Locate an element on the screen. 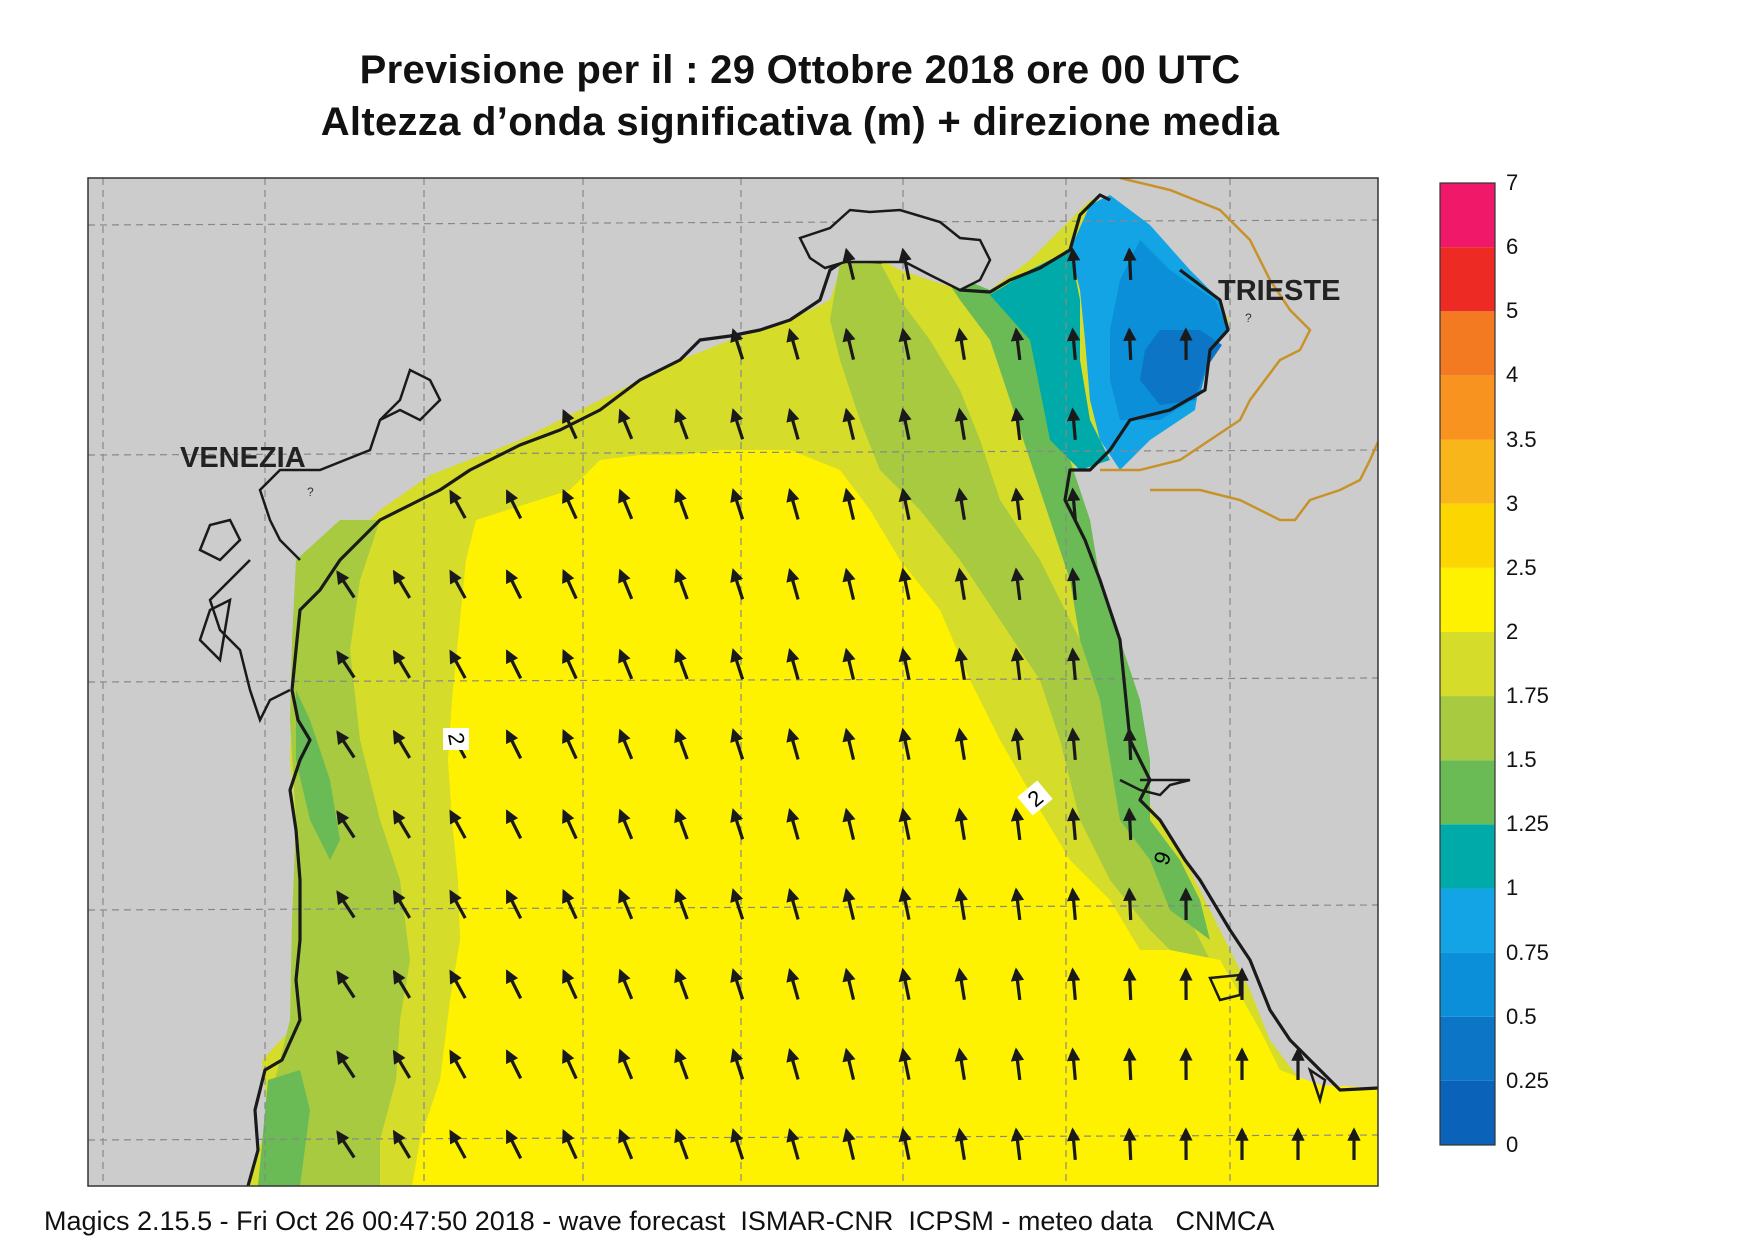 This screenshot has height=1242, width=1755. place-label-trieste: TRIESTE is located at coordinates (1279, 291).